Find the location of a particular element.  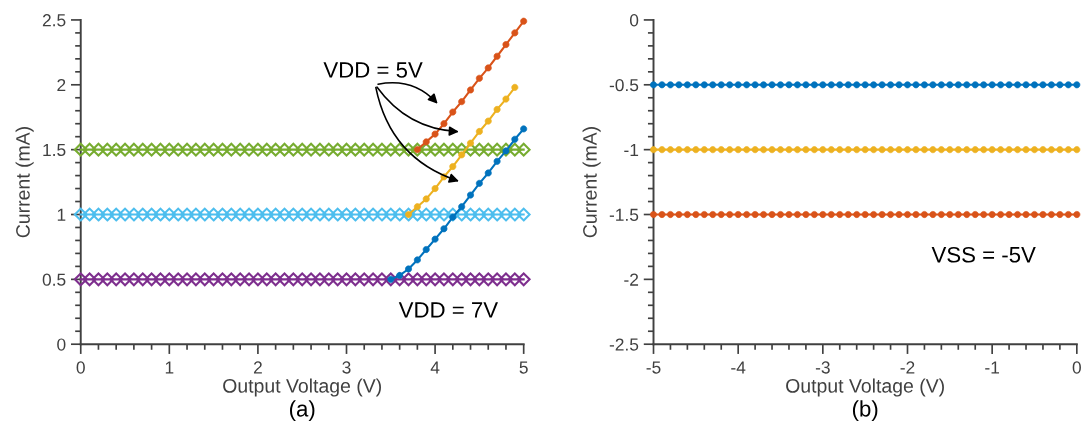

x-tick-label: 0 is located at coordinates (1076, 367).